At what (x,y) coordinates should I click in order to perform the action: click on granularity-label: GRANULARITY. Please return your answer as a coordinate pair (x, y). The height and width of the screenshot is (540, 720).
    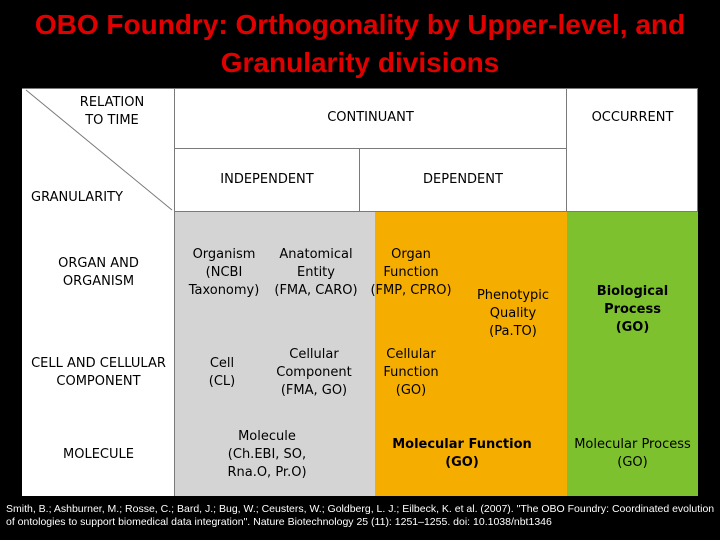
    Looking at the image, I should click on (77, 197).